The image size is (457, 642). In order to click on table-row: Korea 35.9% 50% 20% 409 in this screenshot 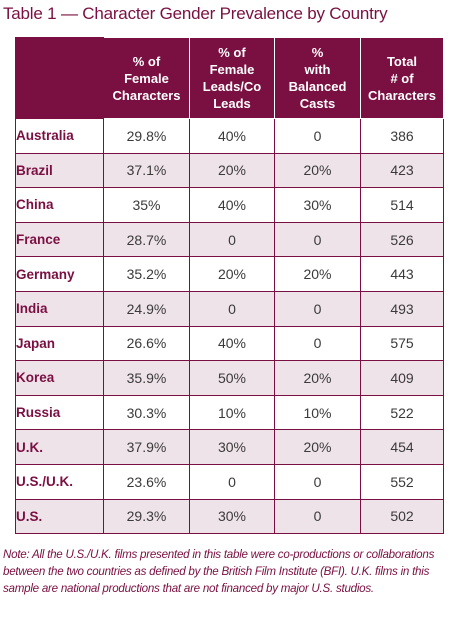, I will do `click(229, 378)`.